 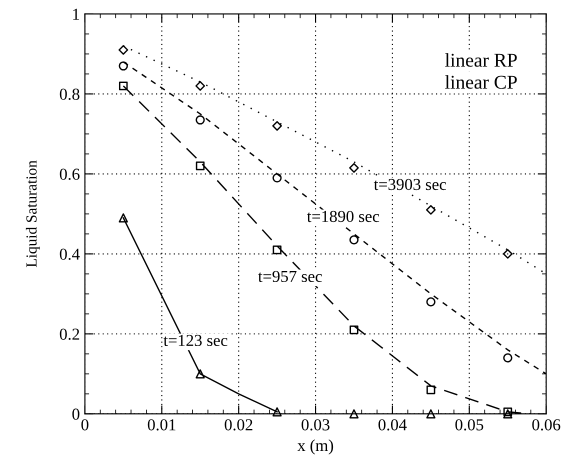 What do you see at coordinates (481, 82) in the screenshot?
I see `annotation: linear CP` at bounding box center [481, 82].